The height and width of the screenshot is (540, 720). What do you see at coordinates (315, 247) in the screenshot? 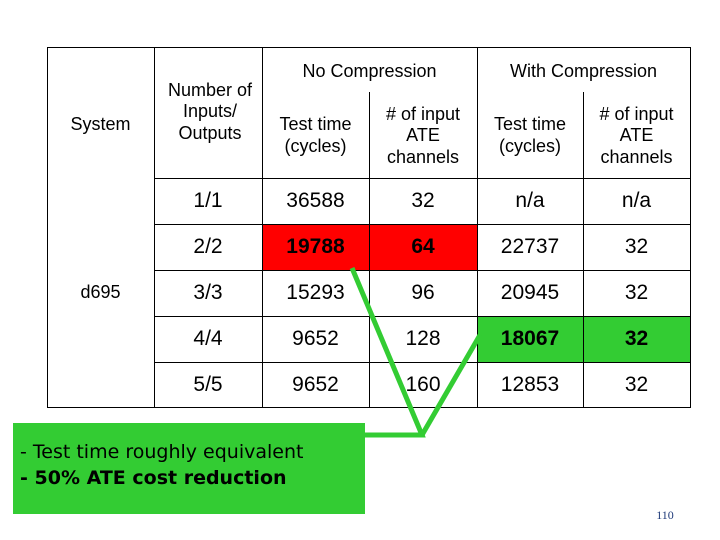
I see `cell-nc-time-highlighted: 19788` at bounding box center [315, 247].